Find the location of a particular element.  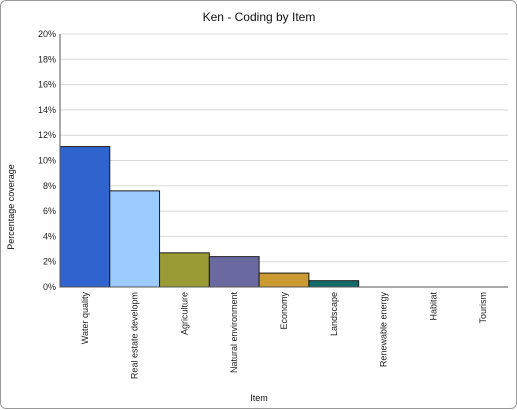

x-tick-label: Real estate developm is located at coordinates (135, 335).